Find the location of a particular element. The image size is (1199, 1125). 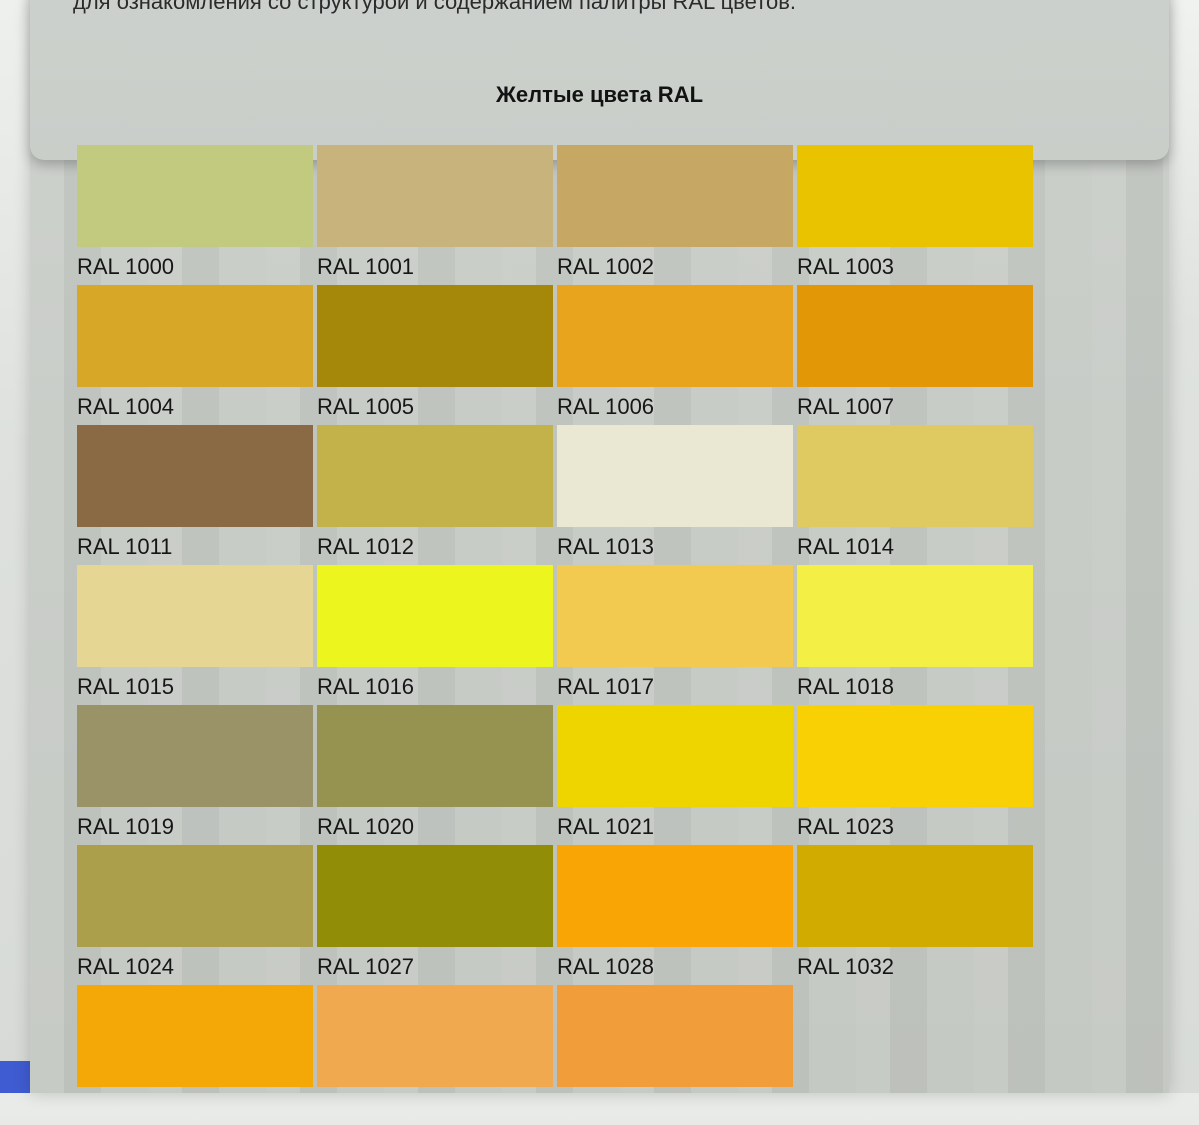

swatch-label: RAL 1002 is located at coordinates (675, 266).